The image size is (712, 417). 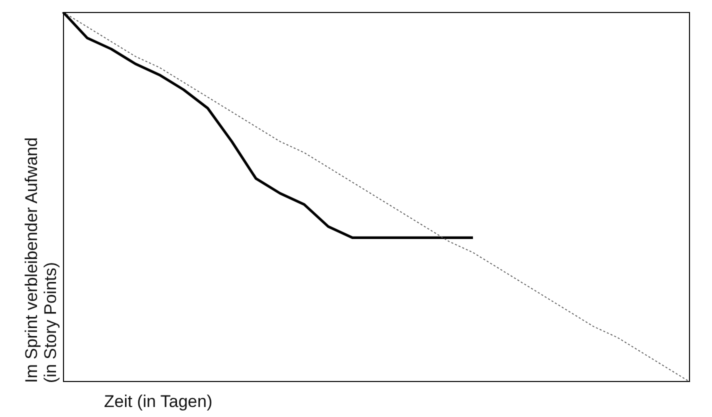 I want to click on x-axis-title: Zeit (in Tagen), so click(x=158, y=402).